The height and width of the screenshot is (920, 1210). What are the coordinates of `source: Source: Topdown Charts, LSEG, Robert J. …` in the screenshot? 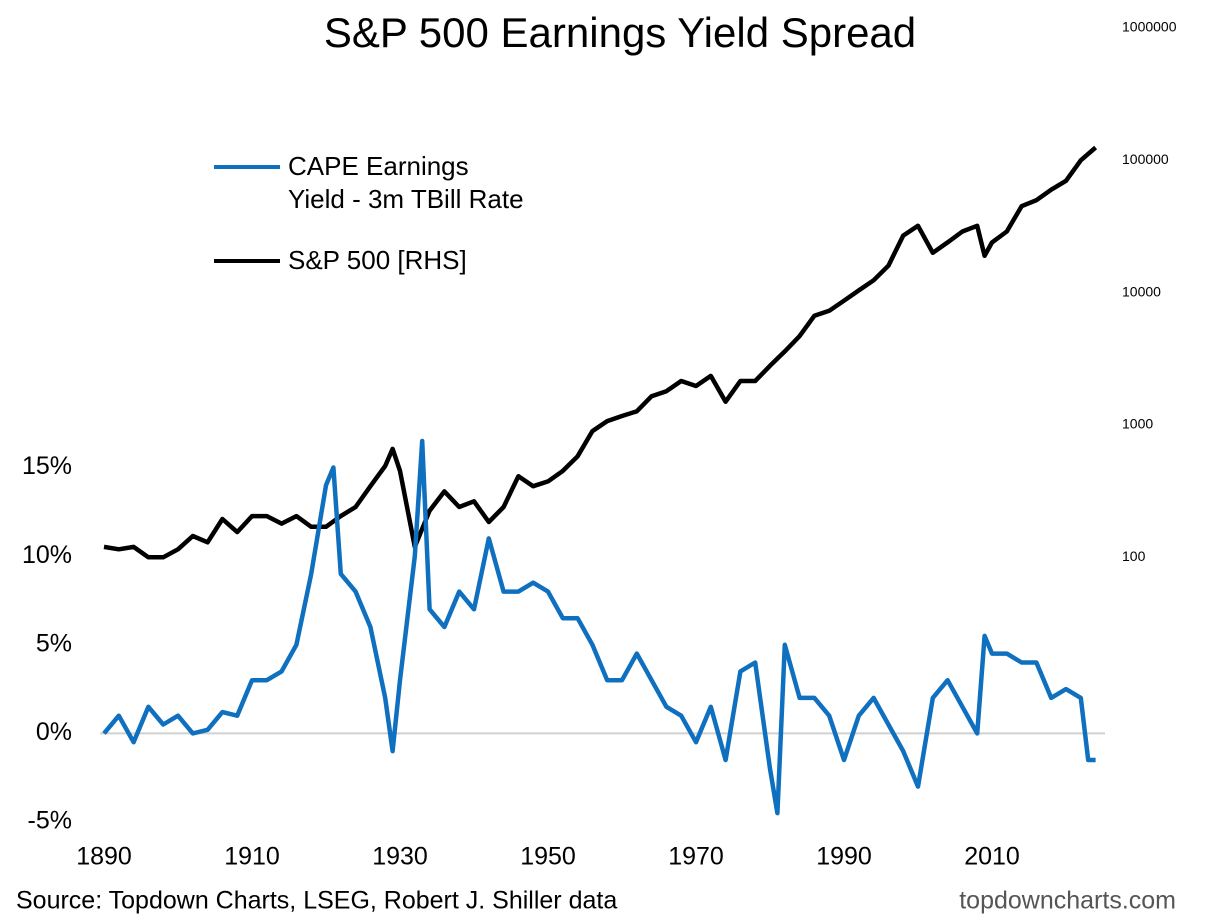 It's located at (316, 901).